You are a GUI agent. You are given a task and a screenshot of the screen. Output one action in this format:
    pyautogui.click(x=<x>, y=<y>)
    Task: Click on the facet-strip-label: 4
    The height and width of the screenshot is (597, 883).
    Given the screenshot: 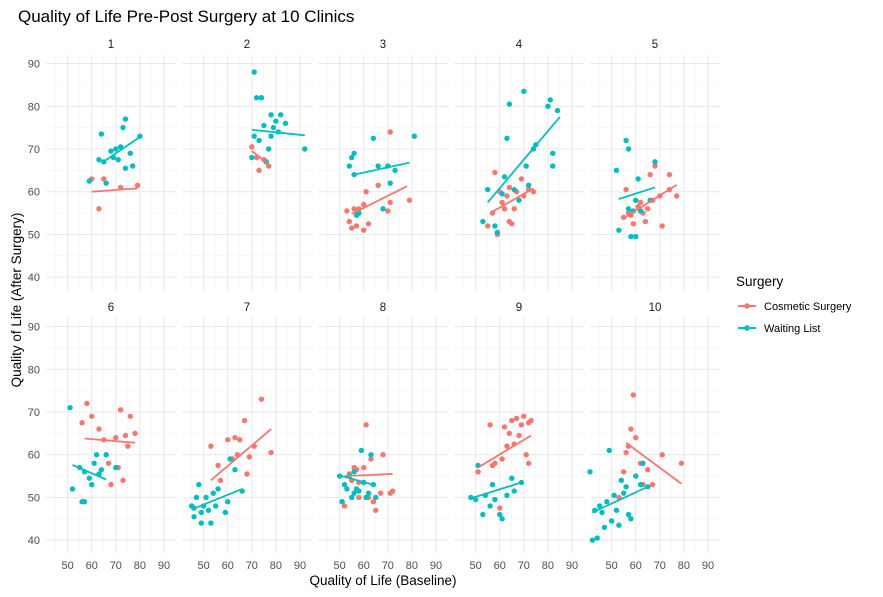 What is the action you would take?
    pyautogui.click(x=519, y=45)
    